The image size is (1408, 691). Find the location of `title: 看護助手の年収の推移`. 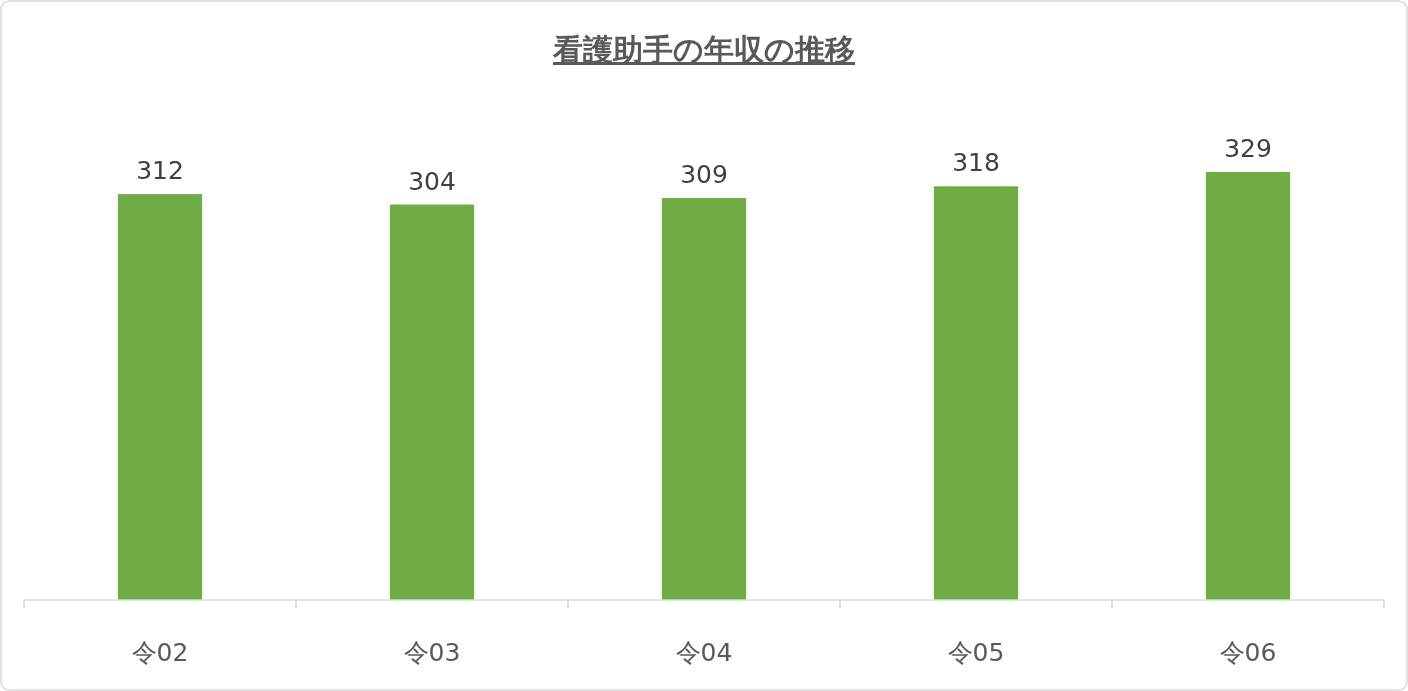

title: 看護助手の年収の推移 is located at coordinates (704, 49).